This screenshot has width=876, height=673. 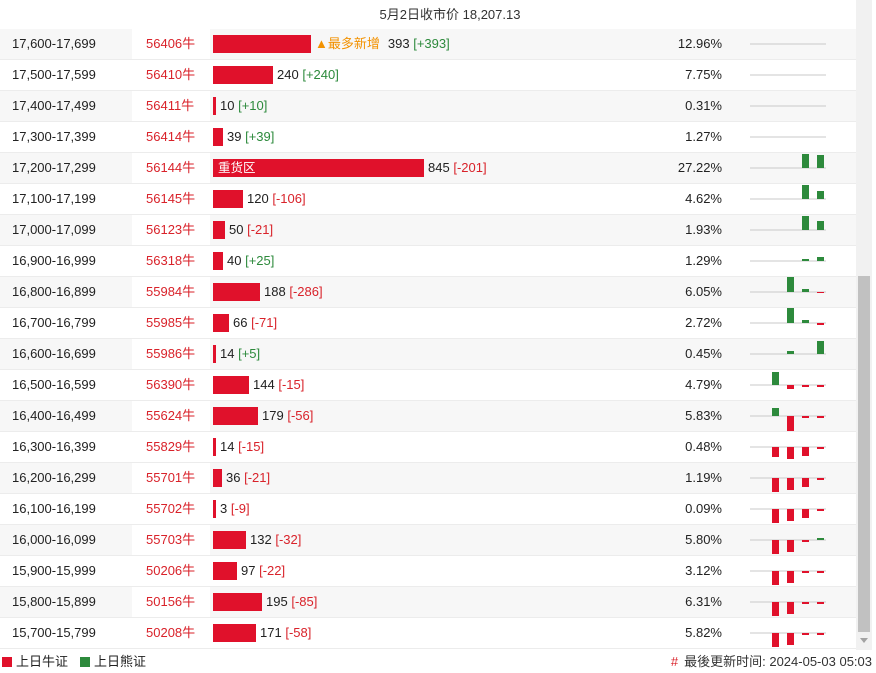 I want to click on cbbc-code-link: 56414牛, so click(x=171, y=136).